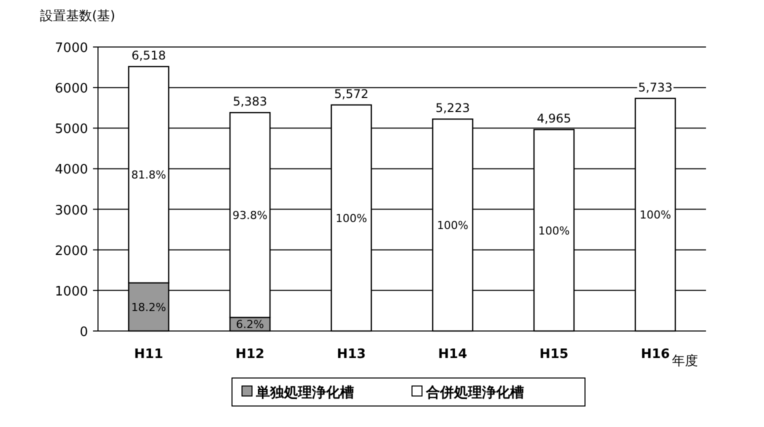  What do you see at coordinates (250, 215) in the screenshot?
I see `annotation: 93.8%` at bounding box center [250, 215].